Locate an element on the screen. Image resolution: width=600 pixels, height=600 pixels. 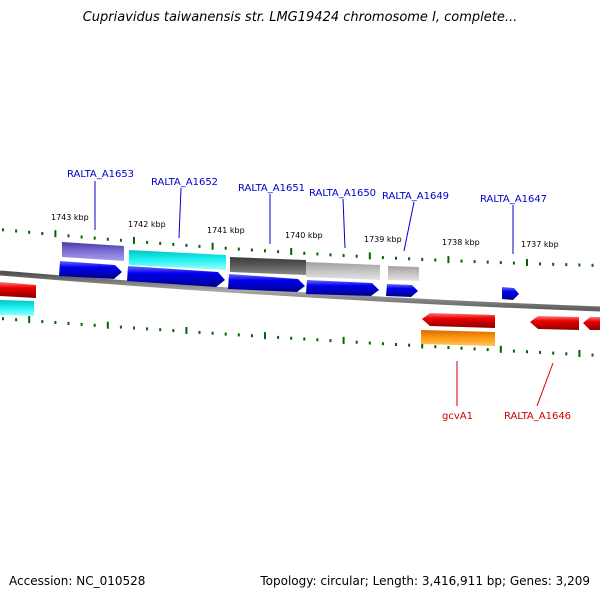
chromosome-backbone is located at coordinates (300, 291).